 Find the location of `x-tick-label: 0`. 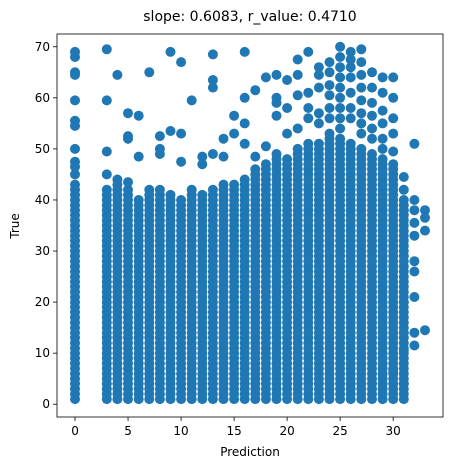

x-tick-label: 0 is located at coordinates (75, 431).